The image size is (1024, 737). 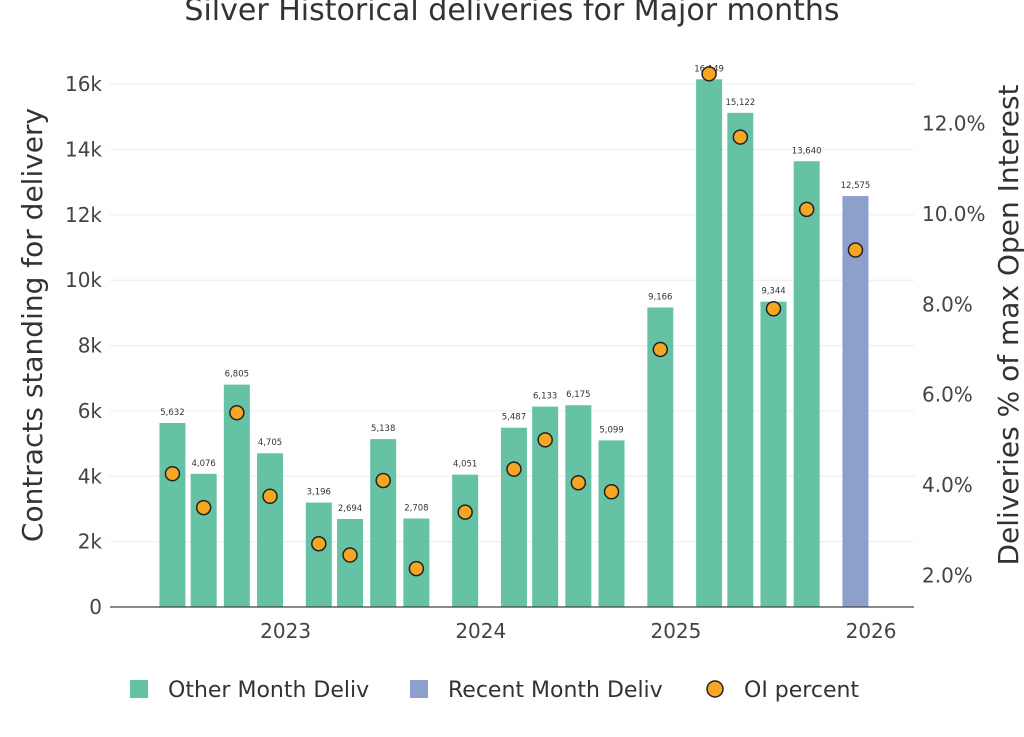 I want to click on legend-swatch-recent, so click(x=419, y=689).